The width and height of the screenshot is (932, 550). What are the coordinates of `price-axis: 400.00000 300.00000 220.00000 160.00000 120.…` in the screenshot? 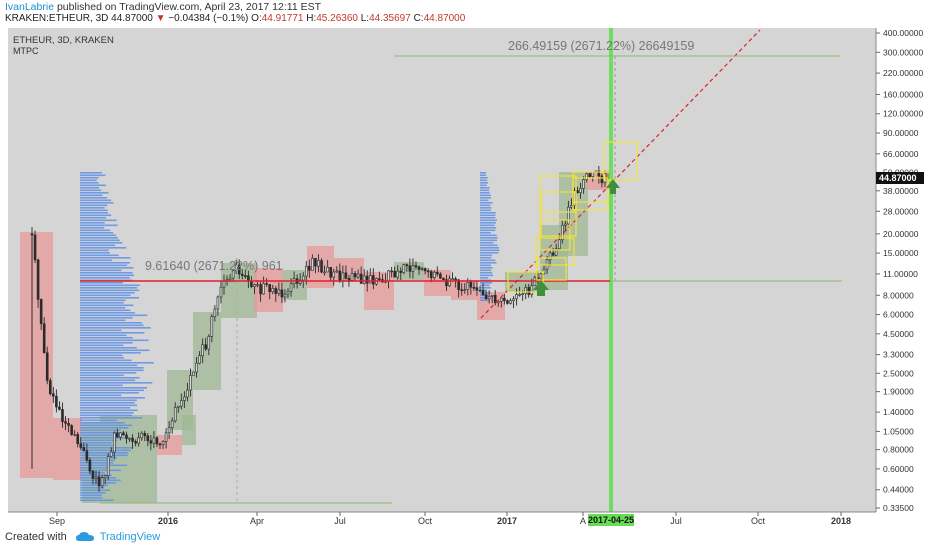 It's located at (899, 270).